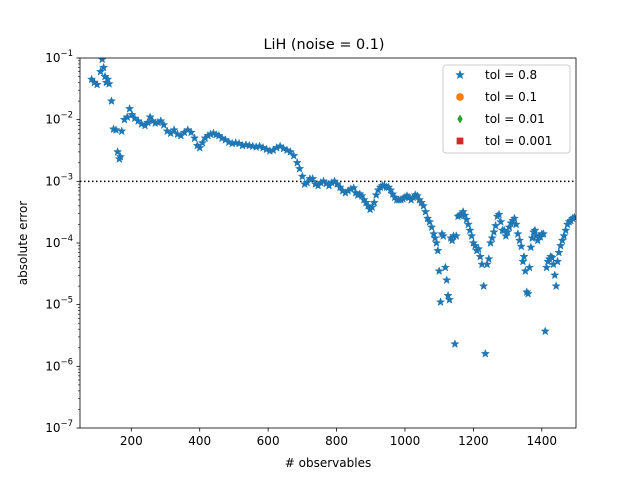 The height and width of the screenshot is (480, 640). Describe the element at coordinates (542, 441) in the screenshot. I see `x-tick-label: 1400` at that location.